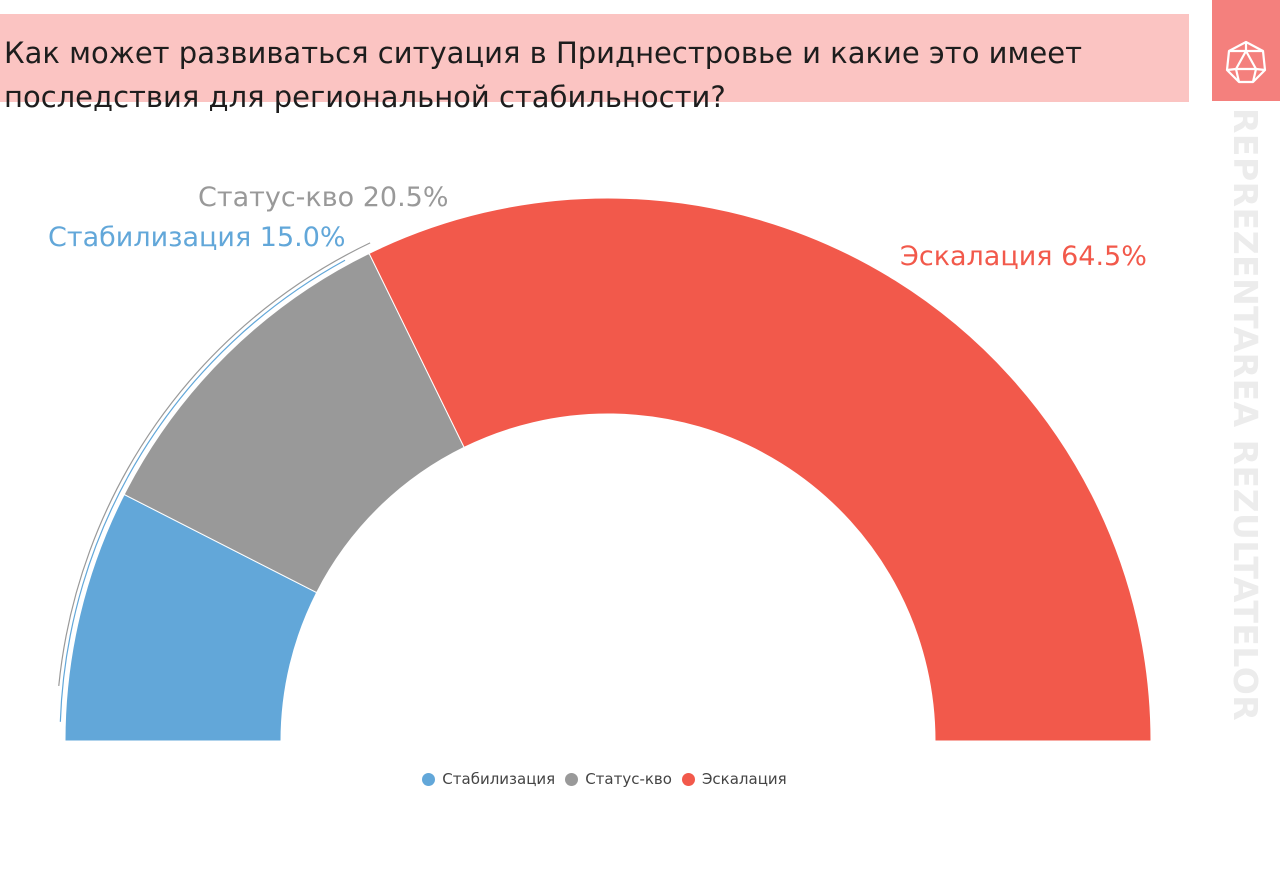 The height and width of the screenshot is (885, 1280). I want to click on legend-item-1: Стабилизация, so click(488, 779).